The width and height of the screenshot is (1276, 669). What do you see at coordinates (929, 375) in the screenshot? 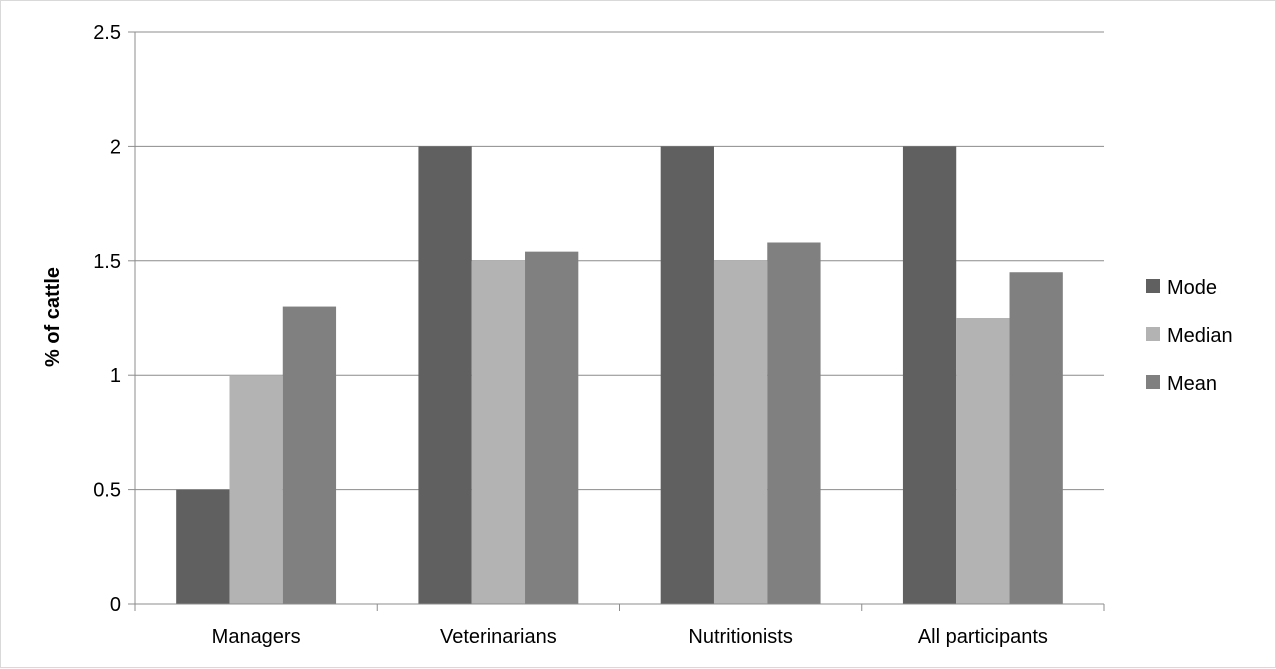
I see `bar-mode-all-participants` at bounding box center [929, 375].